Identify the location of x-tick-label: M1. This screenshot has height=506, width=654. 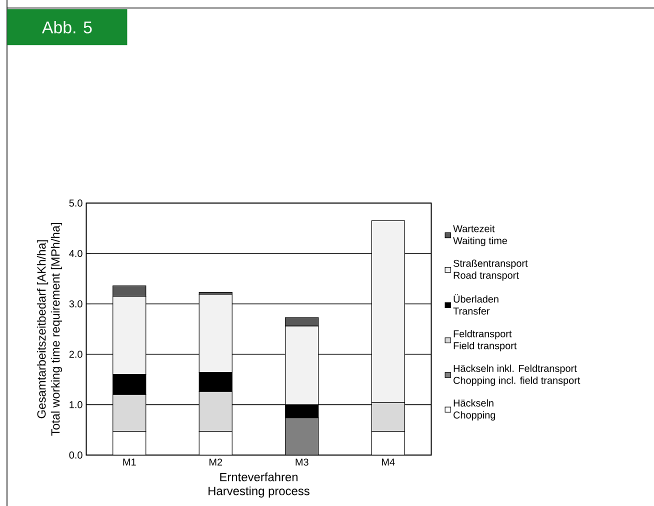
(129, 462).